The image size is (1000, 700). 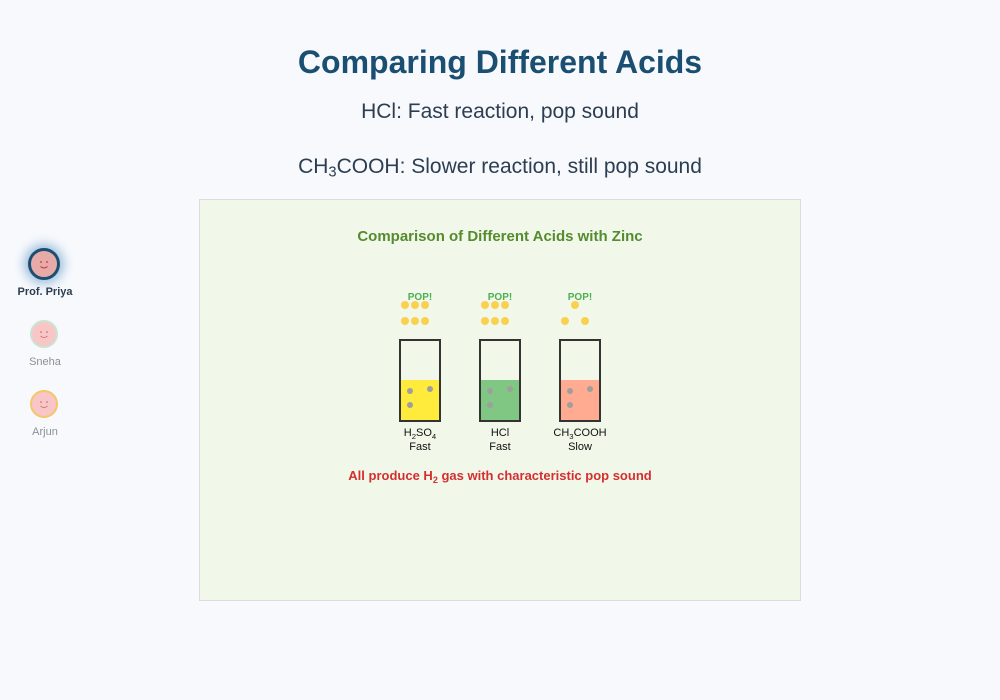 I want to click on slide-title: Comparing Different Acids, so click(x=500, y=62).